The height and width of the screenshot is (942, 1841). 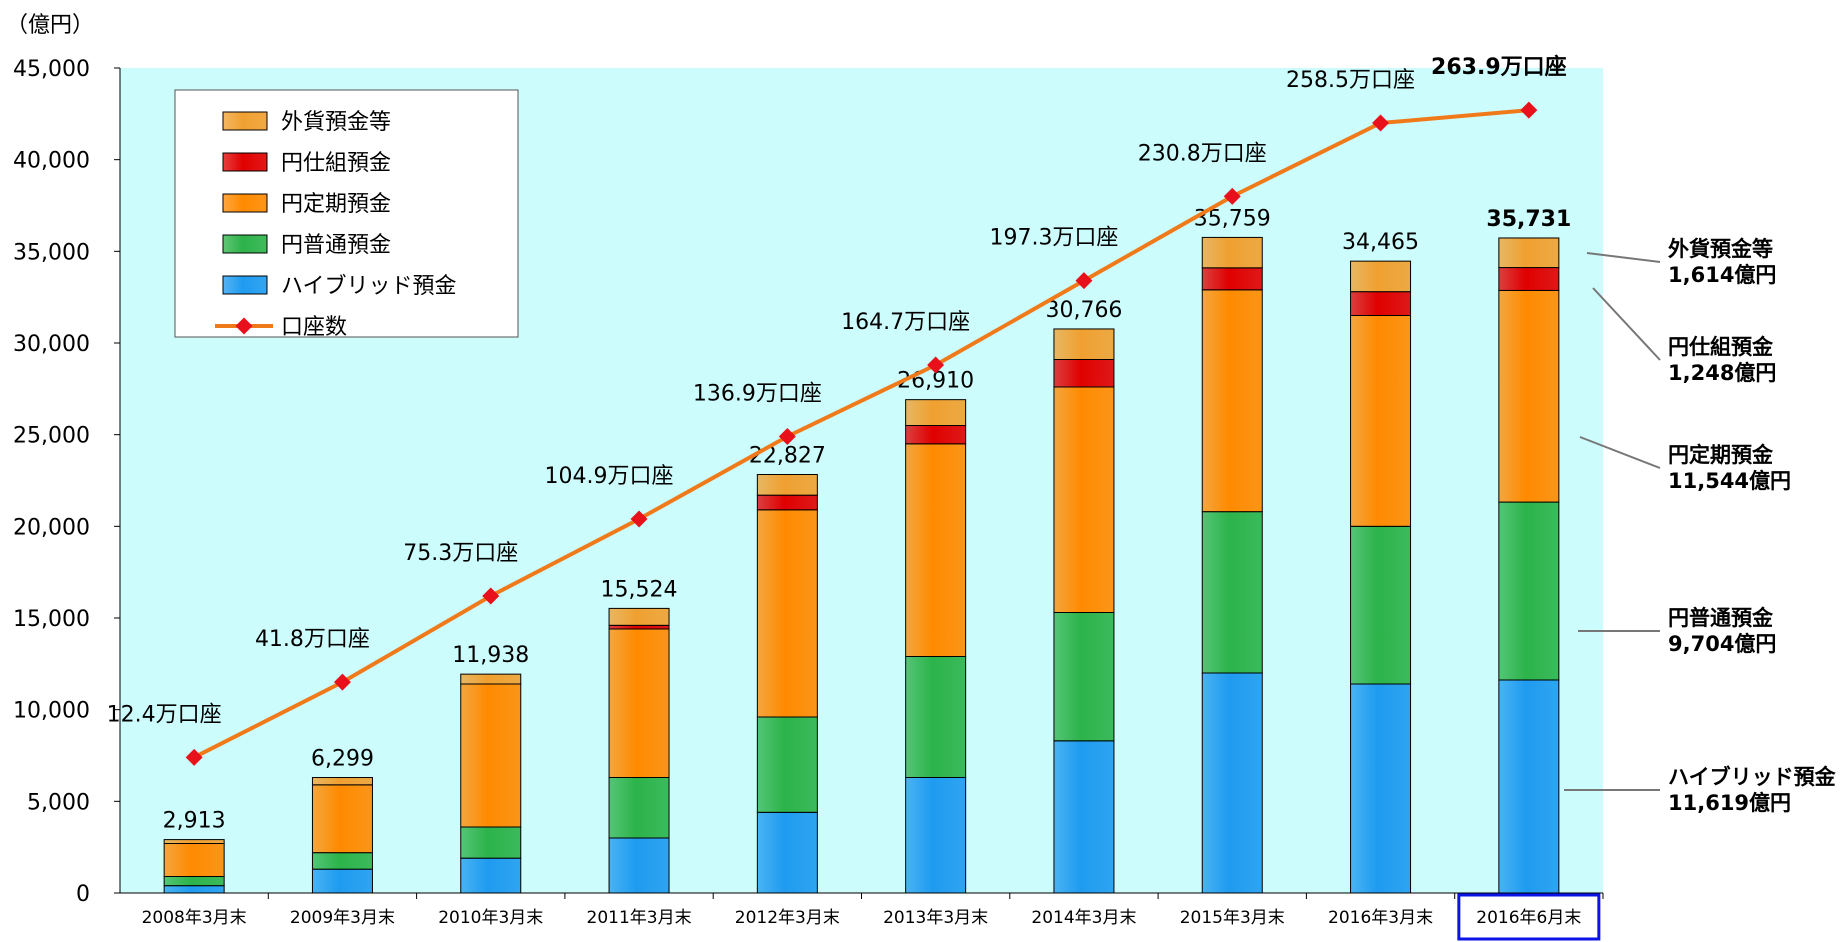 What do you see at coordinates (1721, 618) in the screenshot?
I see `annotation-name: 円普通預金` at bounding box center [1721, 618].